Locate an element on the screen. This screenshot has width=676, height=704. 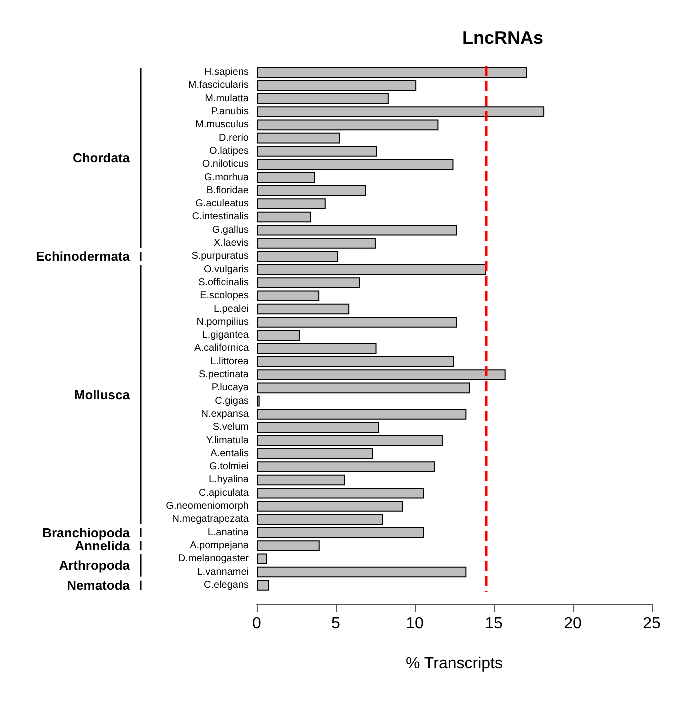
y-tick-label: C.elegans is located at coordinates (226, 585).